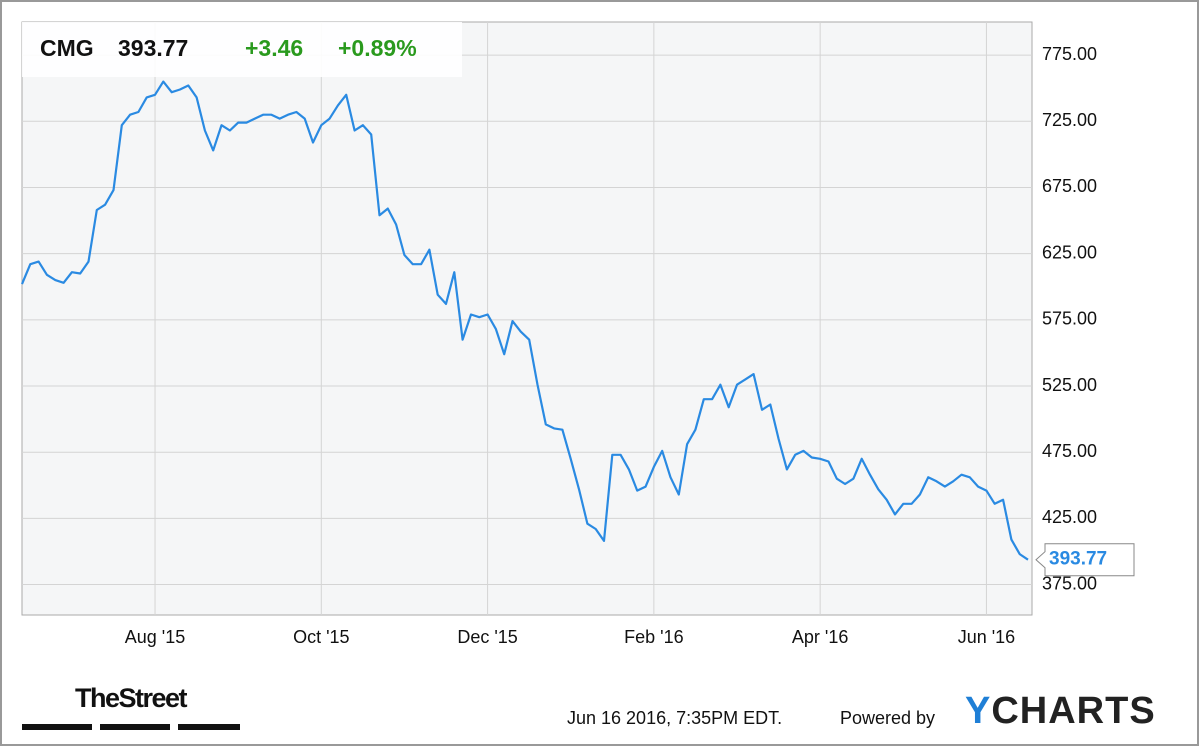 This screenshot has width=1200, height=747. I want to click on x-tick-label: Dec '15, so click(487, 637).